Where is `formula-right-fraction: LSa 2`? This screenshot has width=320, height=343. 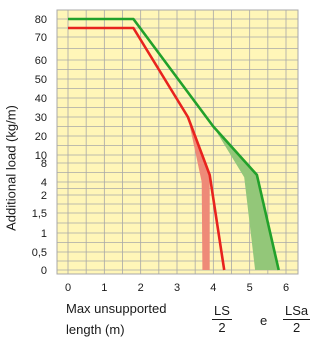 formula-right-fraction: LSa 2 is located at coordinates (297, 319).